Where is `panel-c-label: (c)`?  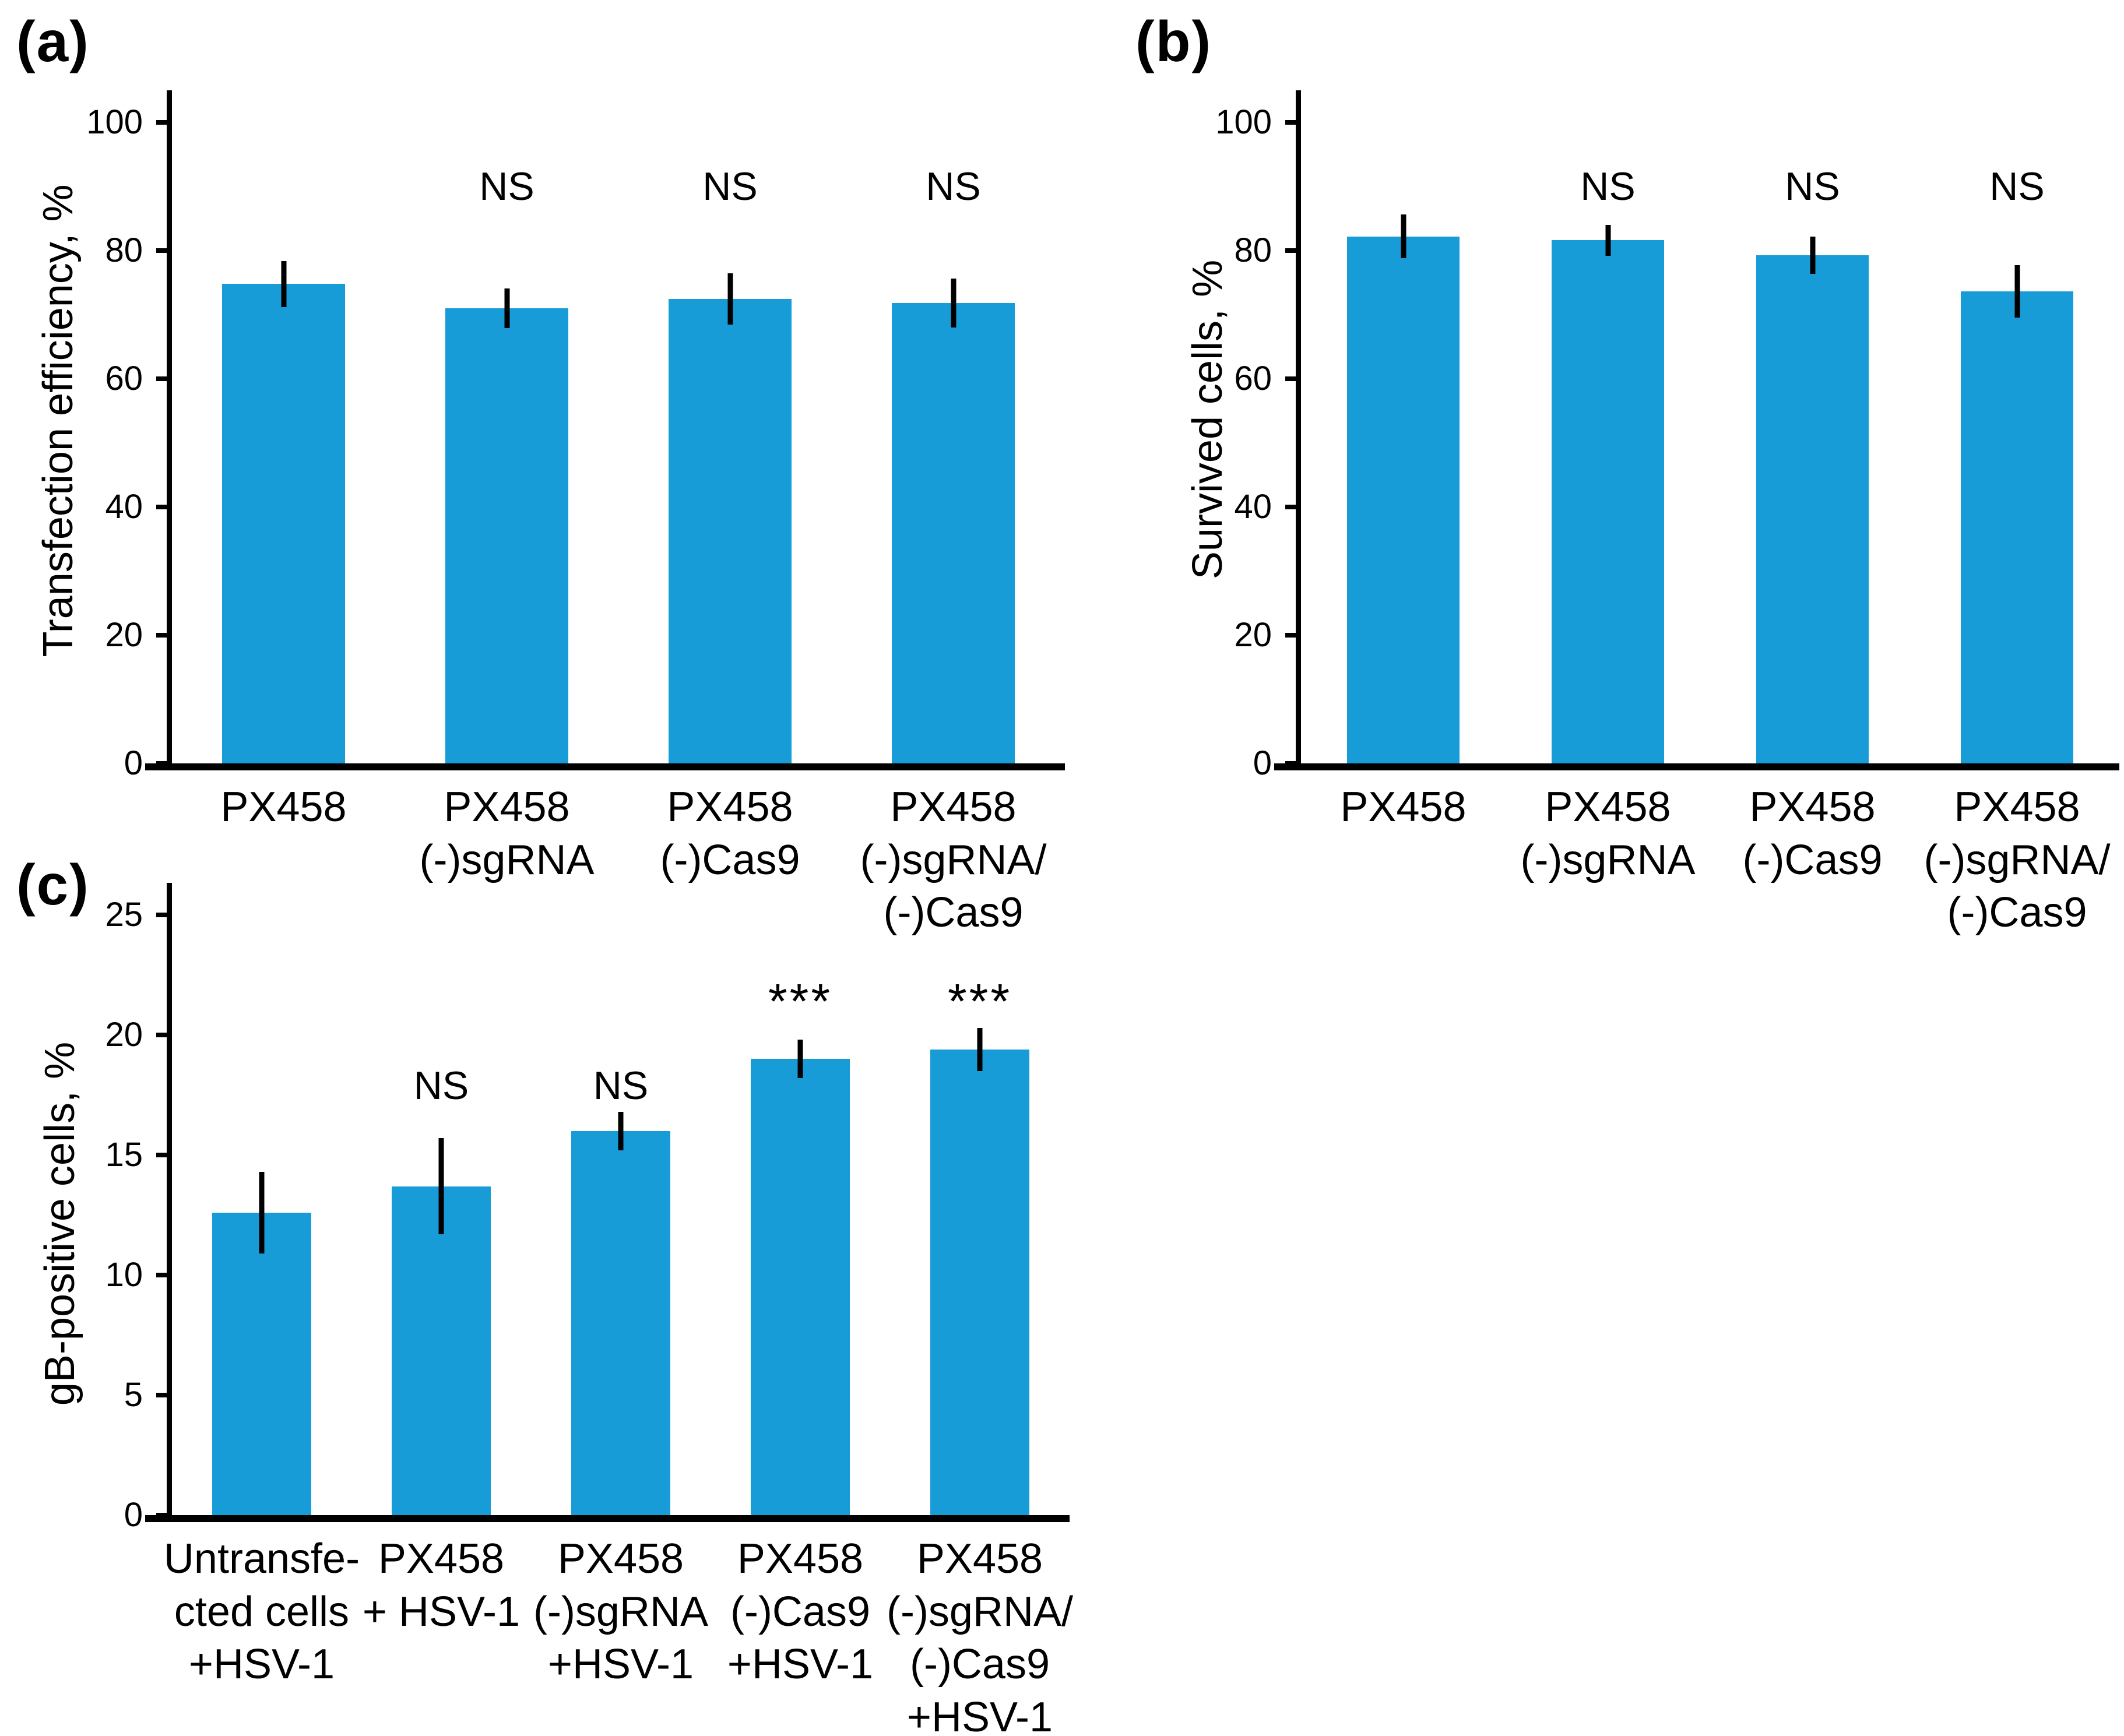
panel-c-label: (c) is located at coordinates (53, 885).